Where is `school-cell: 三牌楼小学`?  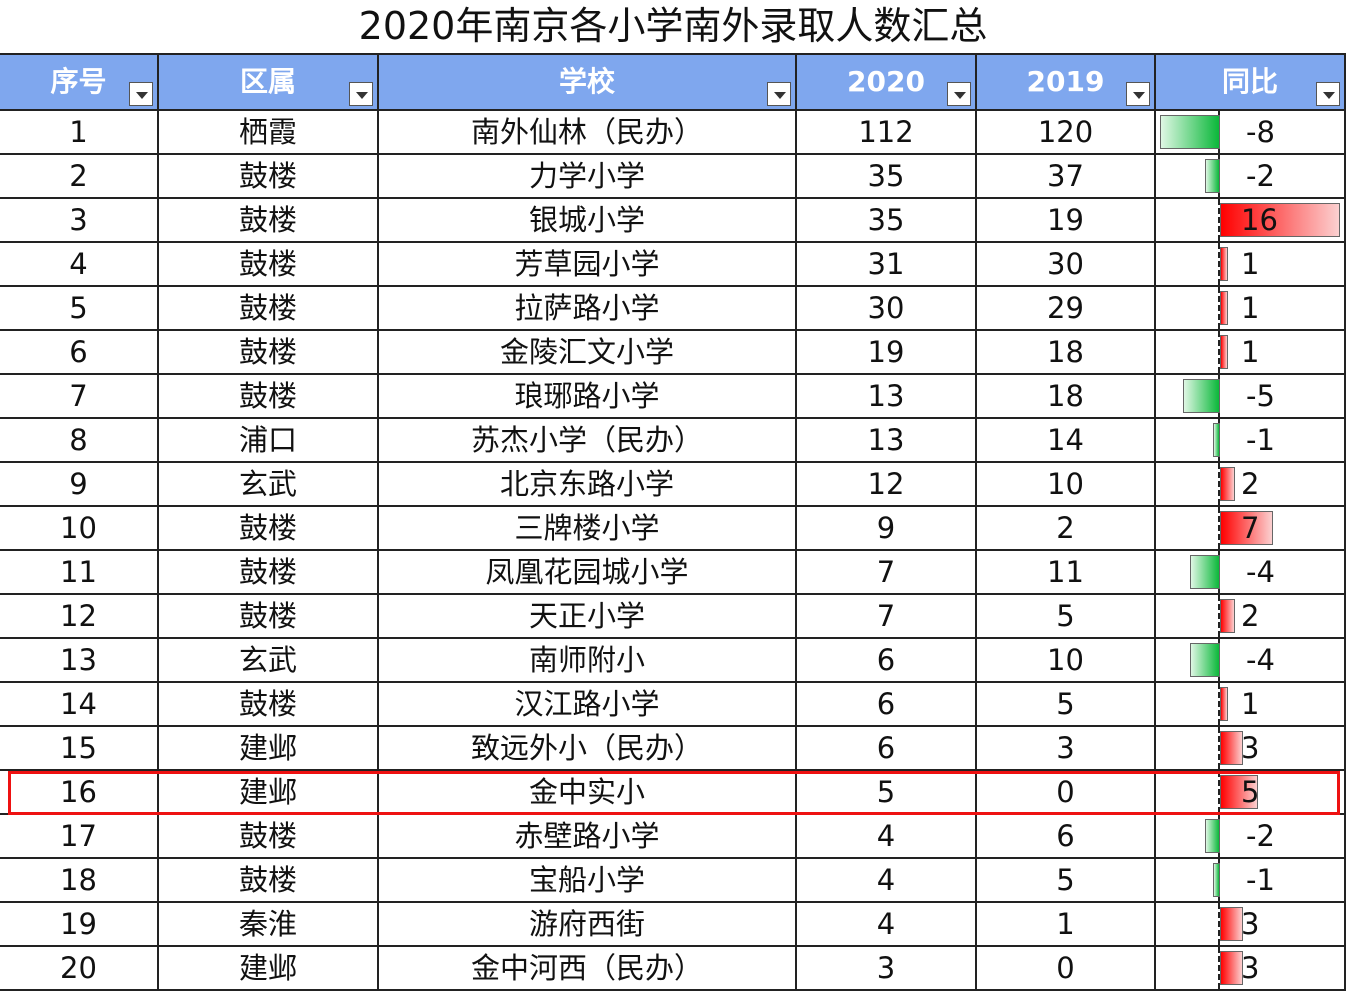 school-cell: 三牌楼小学 is located at coordinates (588, 528).